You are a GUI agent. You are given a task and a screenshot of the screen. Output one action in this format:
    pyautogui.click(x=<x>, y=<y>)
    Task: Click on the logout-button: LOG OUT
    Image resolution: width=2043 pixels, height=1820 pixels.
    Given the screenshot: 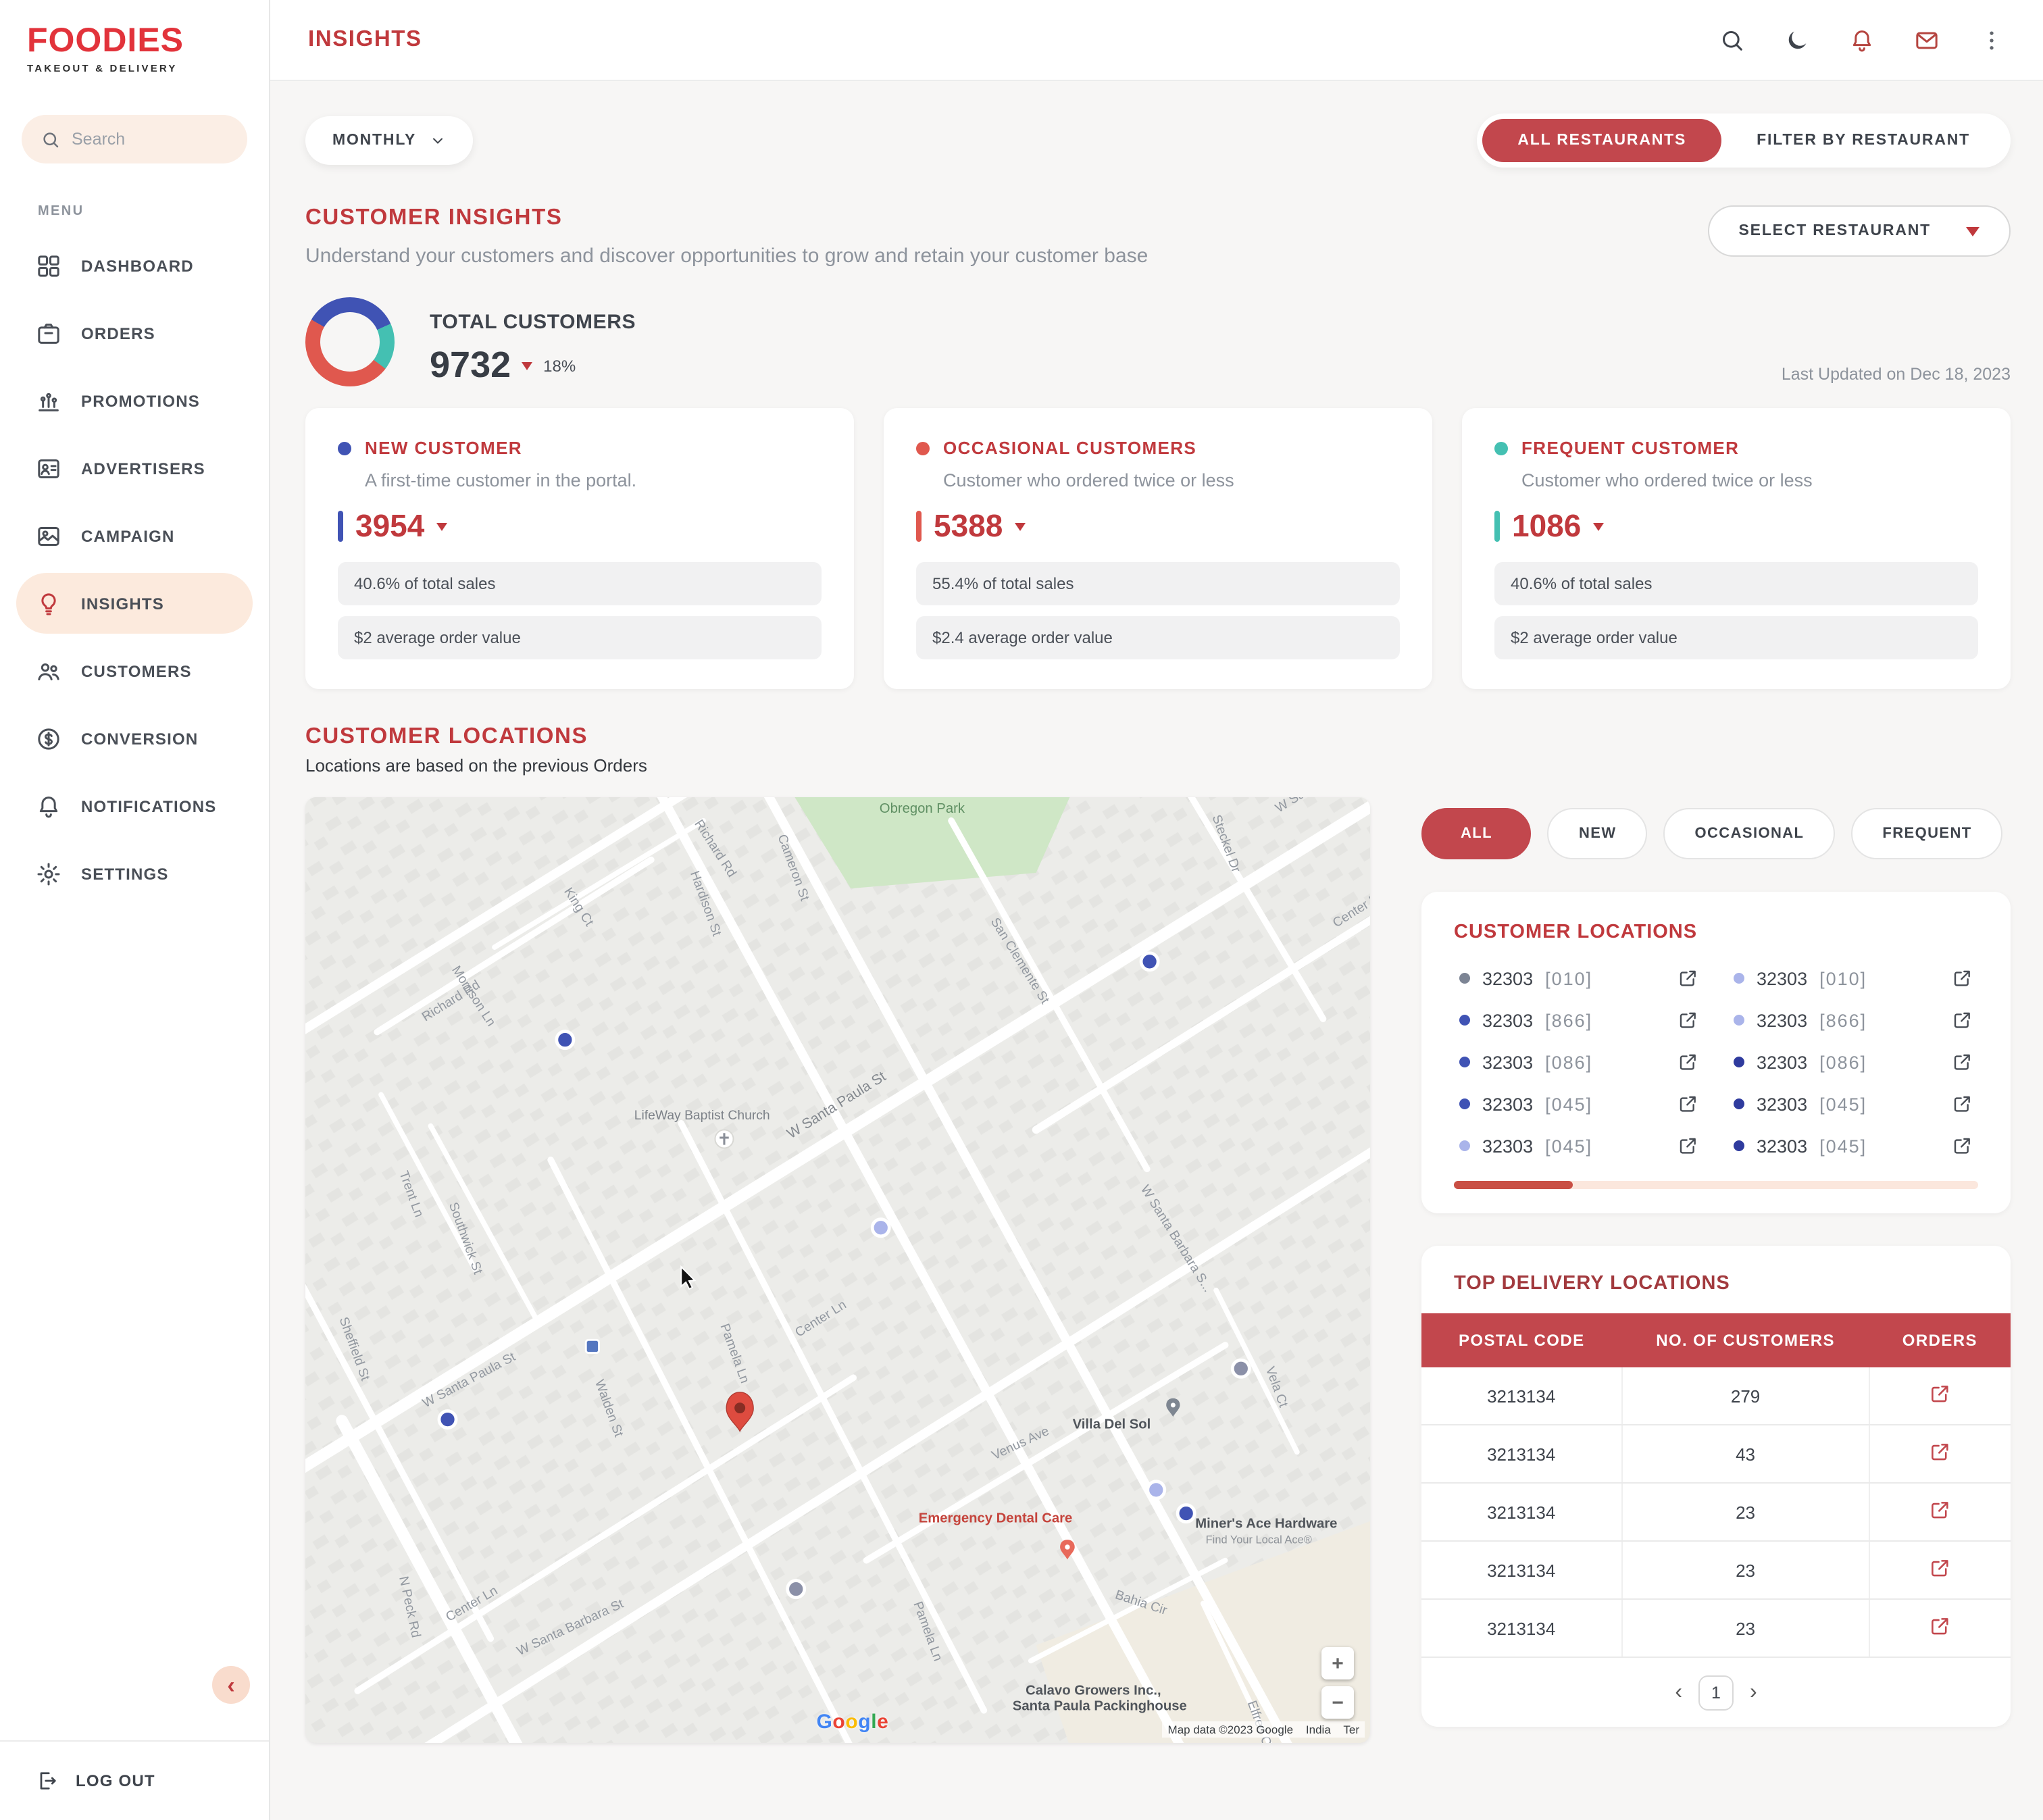 What is the action you would take?
    pyautogui.click(x=134, y=1780)
    